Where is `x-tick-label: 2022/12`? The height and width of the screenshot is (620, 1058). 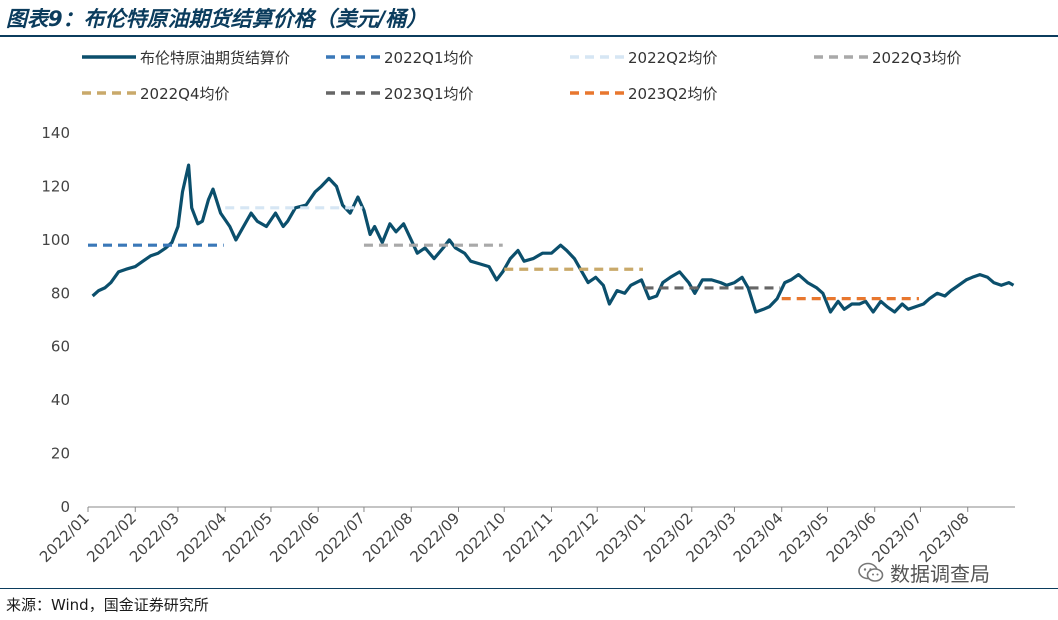 x-tick-label: 2022/12 is located at coordinates (573, 537).